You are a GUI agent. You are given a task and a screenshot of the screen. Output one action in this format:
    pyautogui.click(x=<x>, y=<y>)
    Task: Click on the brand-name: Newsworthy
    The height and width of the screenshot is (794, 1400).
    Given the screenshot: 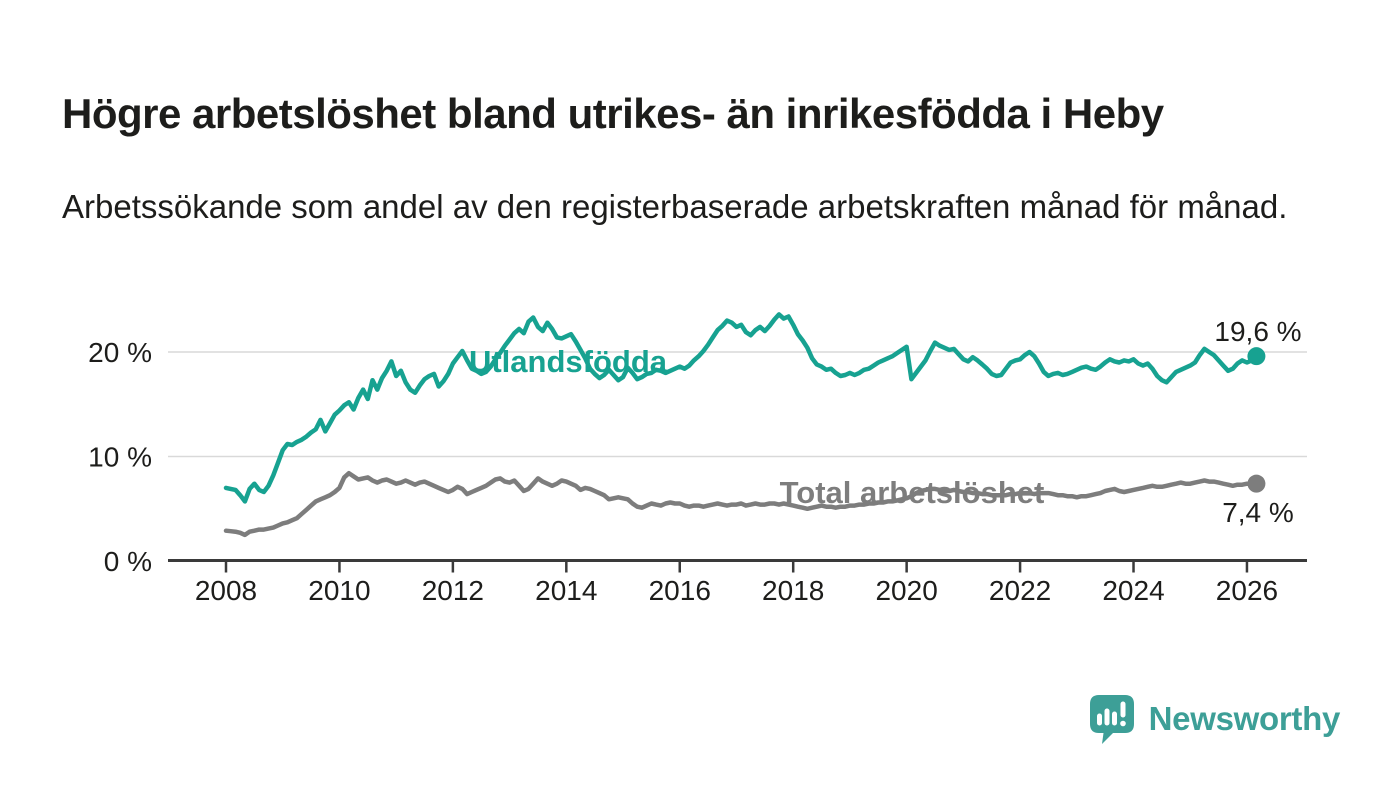 What is the action you would take?
    pyautogui.click(x=1244, y=718)
    